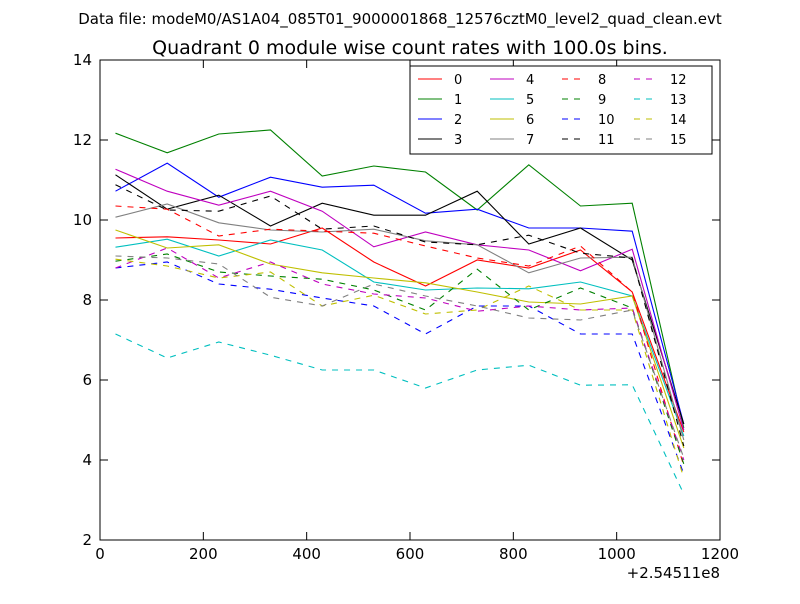 Image resolution: width=800 pixels, height=604 pixels. Describe the element at coordinates (678, 80) in the screenshot. I see `legend-label-12: 12` at that location.